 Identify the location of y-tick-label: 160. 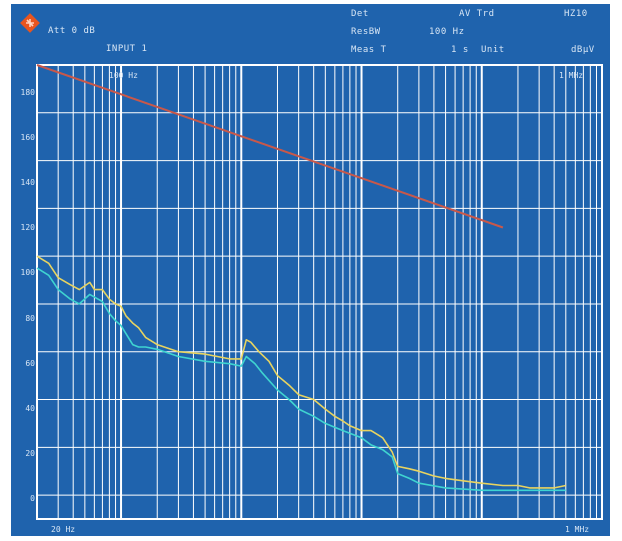
(28, 137).